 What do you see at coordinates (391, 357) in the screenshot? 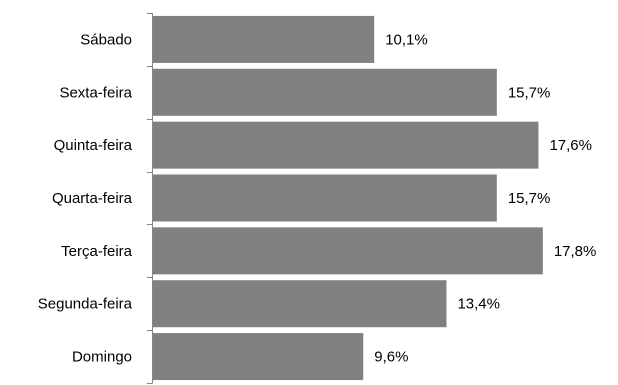
I see `data-label: 9,6%` at bounding box center [391, 357].